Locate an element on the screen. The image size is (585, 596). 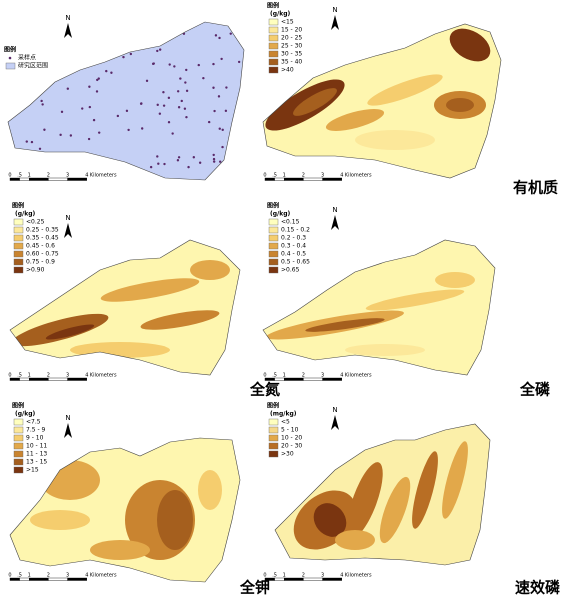
legend-label: 0.35 - 0.45 is located at coordinates (42, 238).